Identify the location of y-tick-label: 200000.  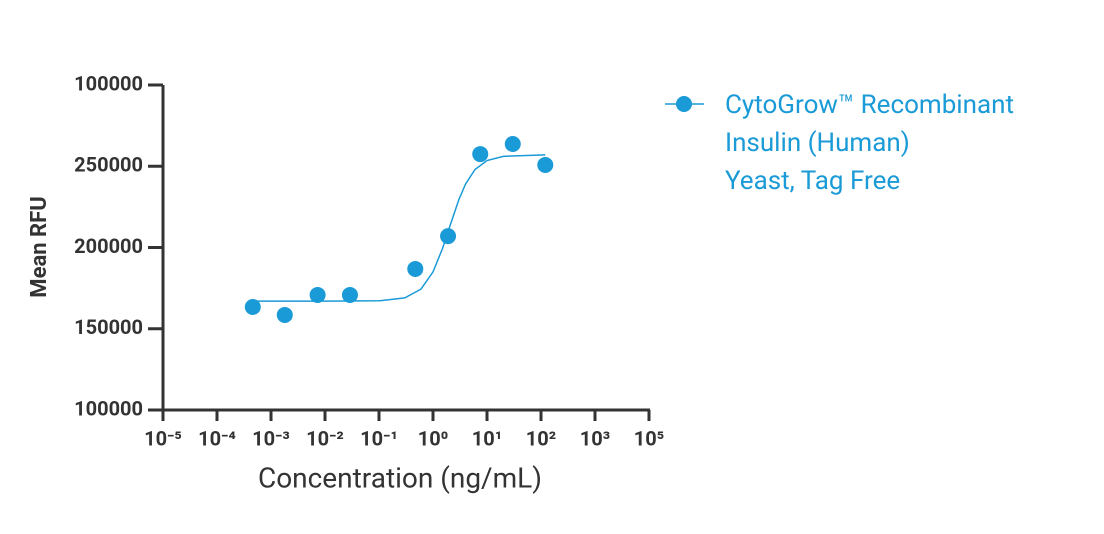
(108, 246).